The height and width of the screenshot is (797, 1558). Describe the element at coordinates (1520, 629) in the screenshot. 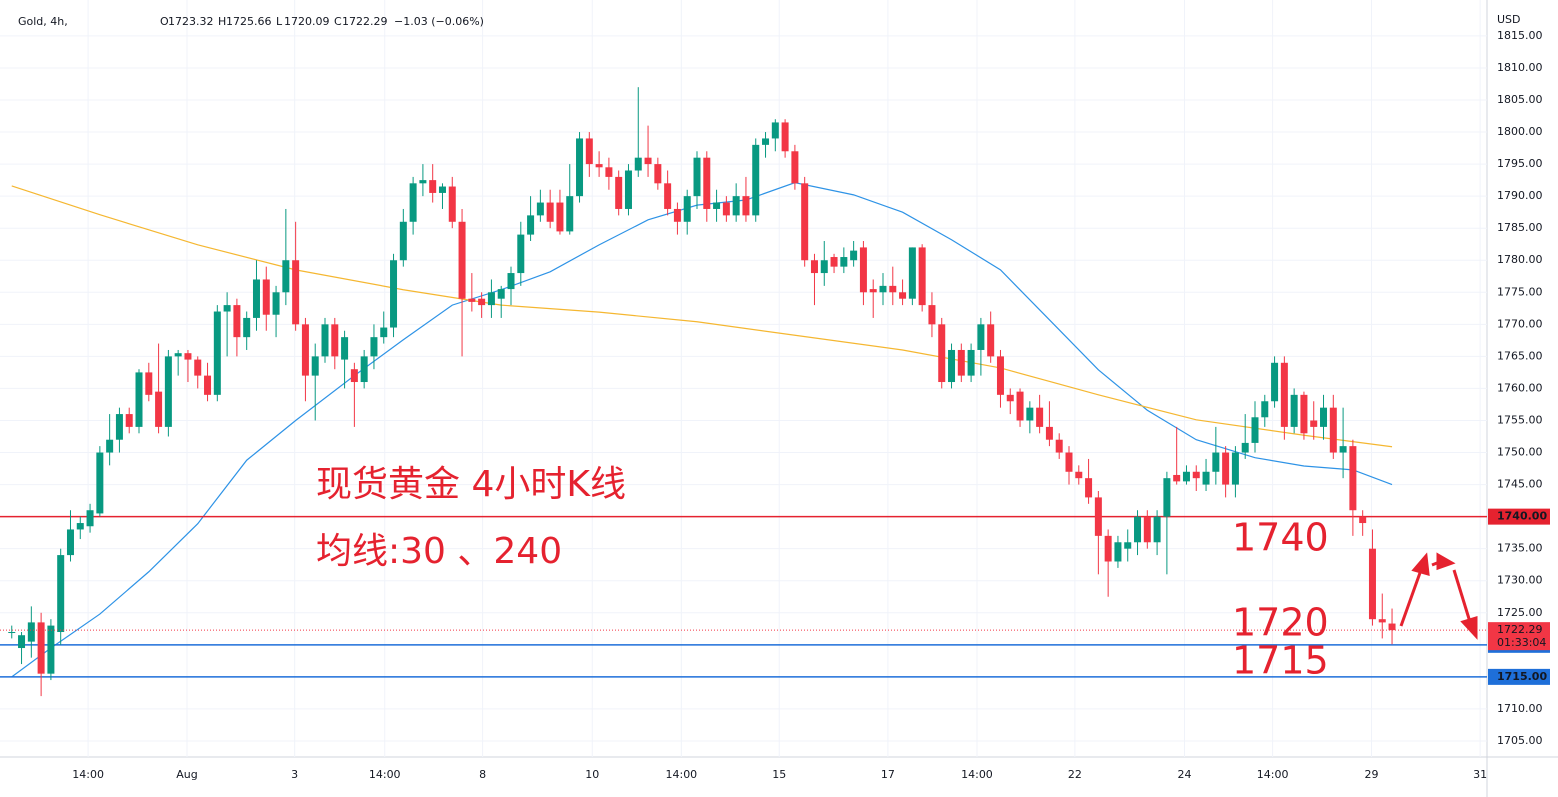

I see `last-price-label: 1722.29` at that location.